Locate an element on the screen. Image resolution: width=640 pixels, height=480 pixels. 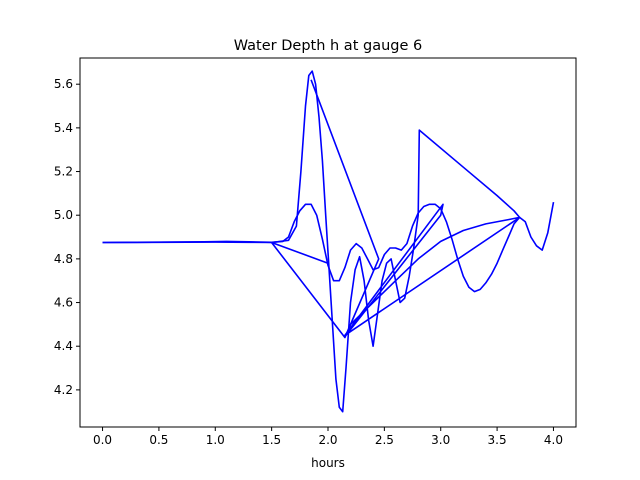
y-tick-label: 4.4 is located at coordinates (63, 346).